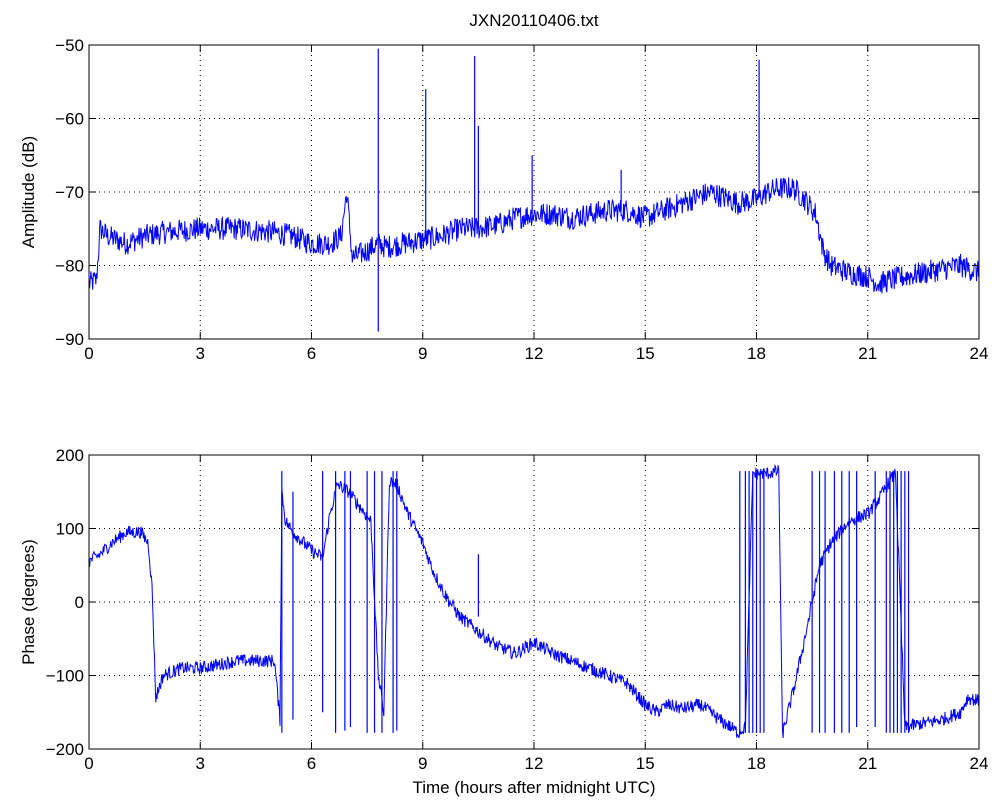 The width and height of the screenshot is (998, 806). What do you see at coordinates (69, 192) in the screenshot?
I see `amplitude-ytick-label-2: −70` at bounding box center [69, 192].